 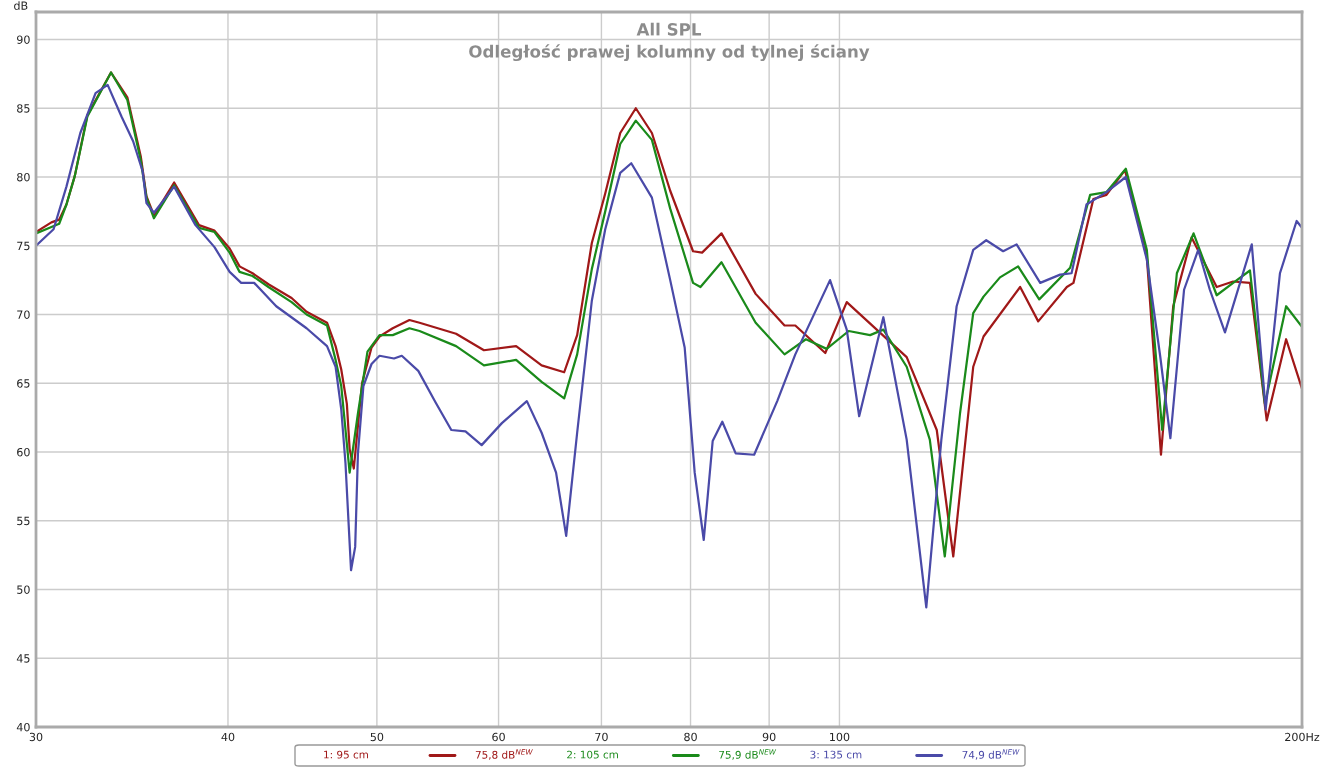 I want to click on x-tick-label: 40, so click(x=228, y=737).